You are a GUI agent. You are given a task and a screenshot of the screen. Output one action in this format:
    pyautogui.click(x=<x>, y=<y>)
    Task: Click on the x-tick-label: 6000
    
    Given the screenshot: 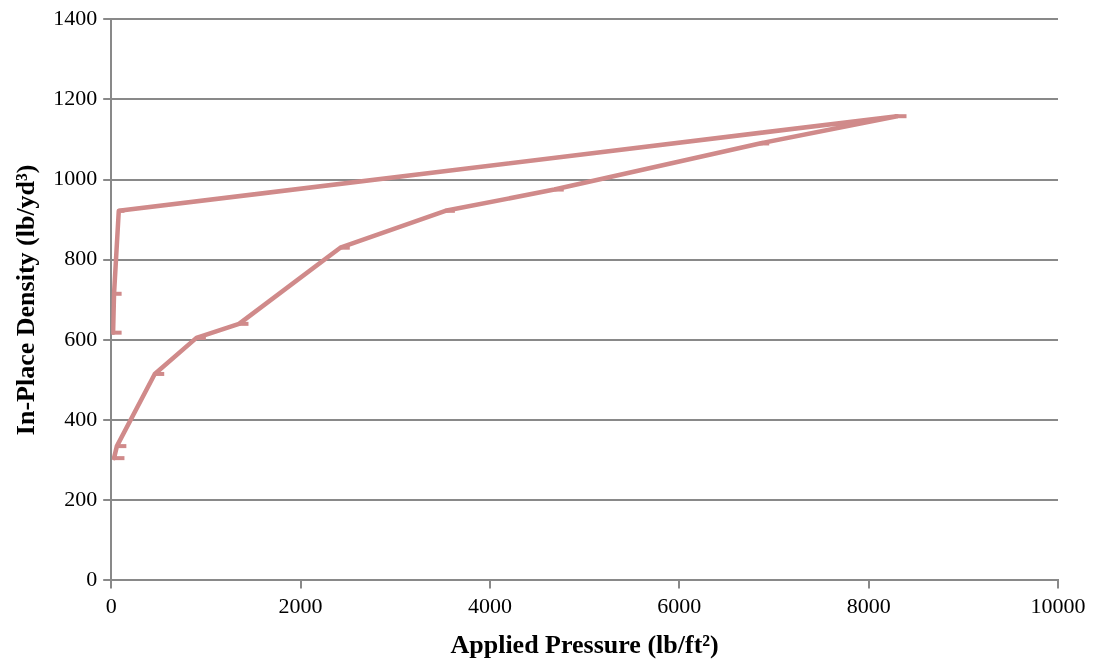 What is the action you would take?
    pyautogui.click(x=679, y=606)
    